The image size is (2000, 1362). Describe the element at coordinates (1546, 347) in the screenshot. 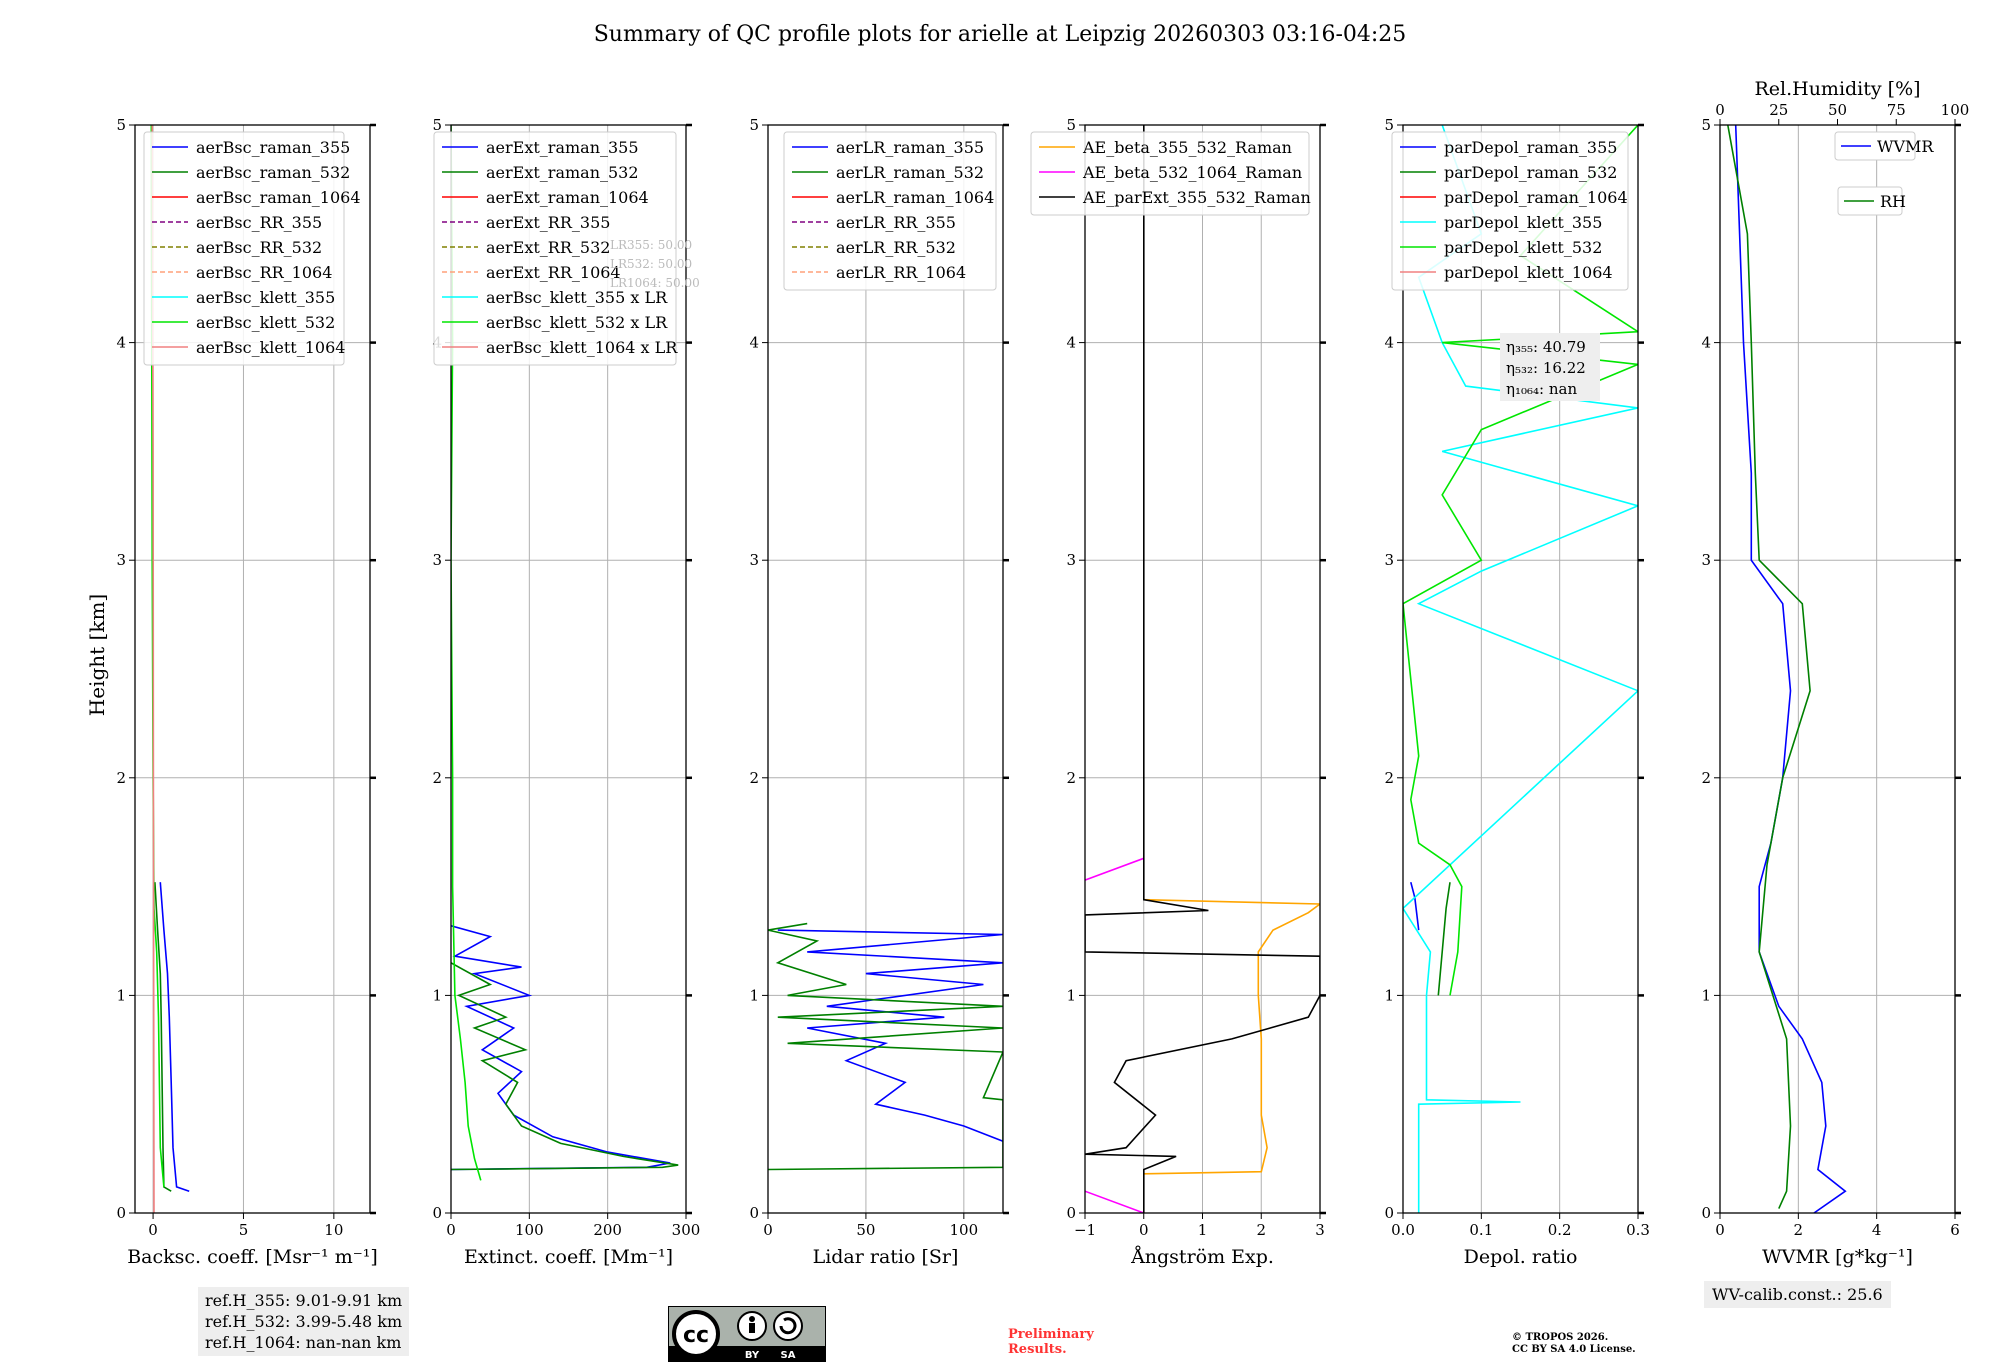

I see `eta-value: η₃₅₅: 40.79` at that location.